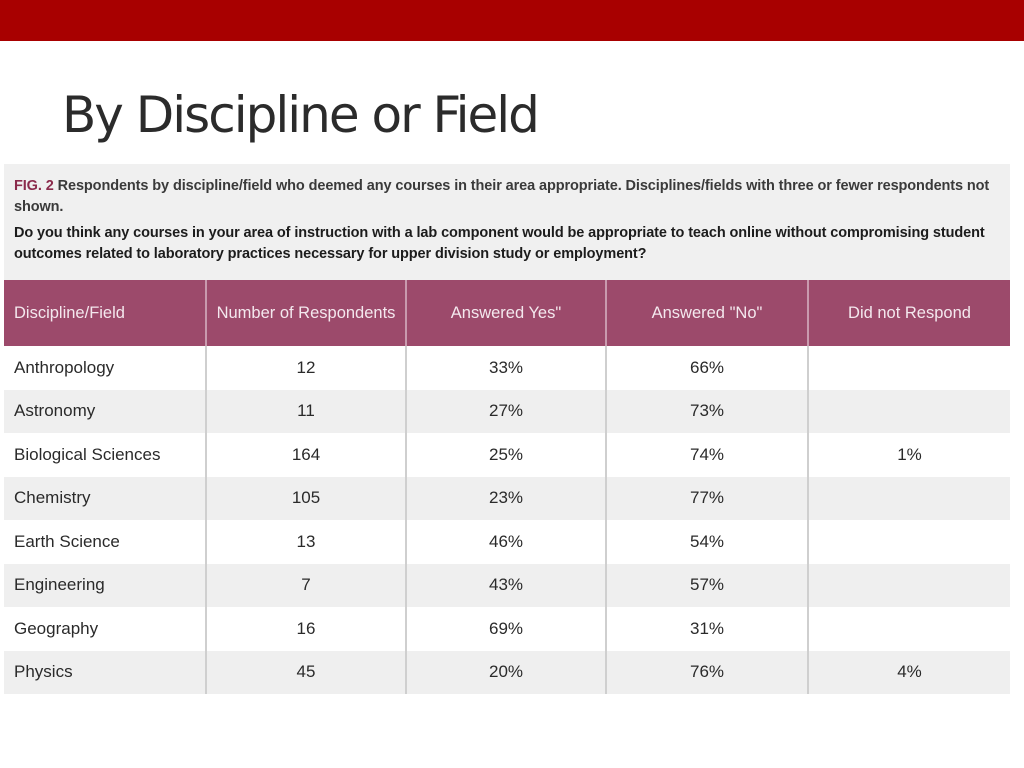 The height and width of the screenshot is (768, 1024). Describe the element at coordinates (707, 313) in the screenshot. I see `column-header-no: Answered "No"` at that location.